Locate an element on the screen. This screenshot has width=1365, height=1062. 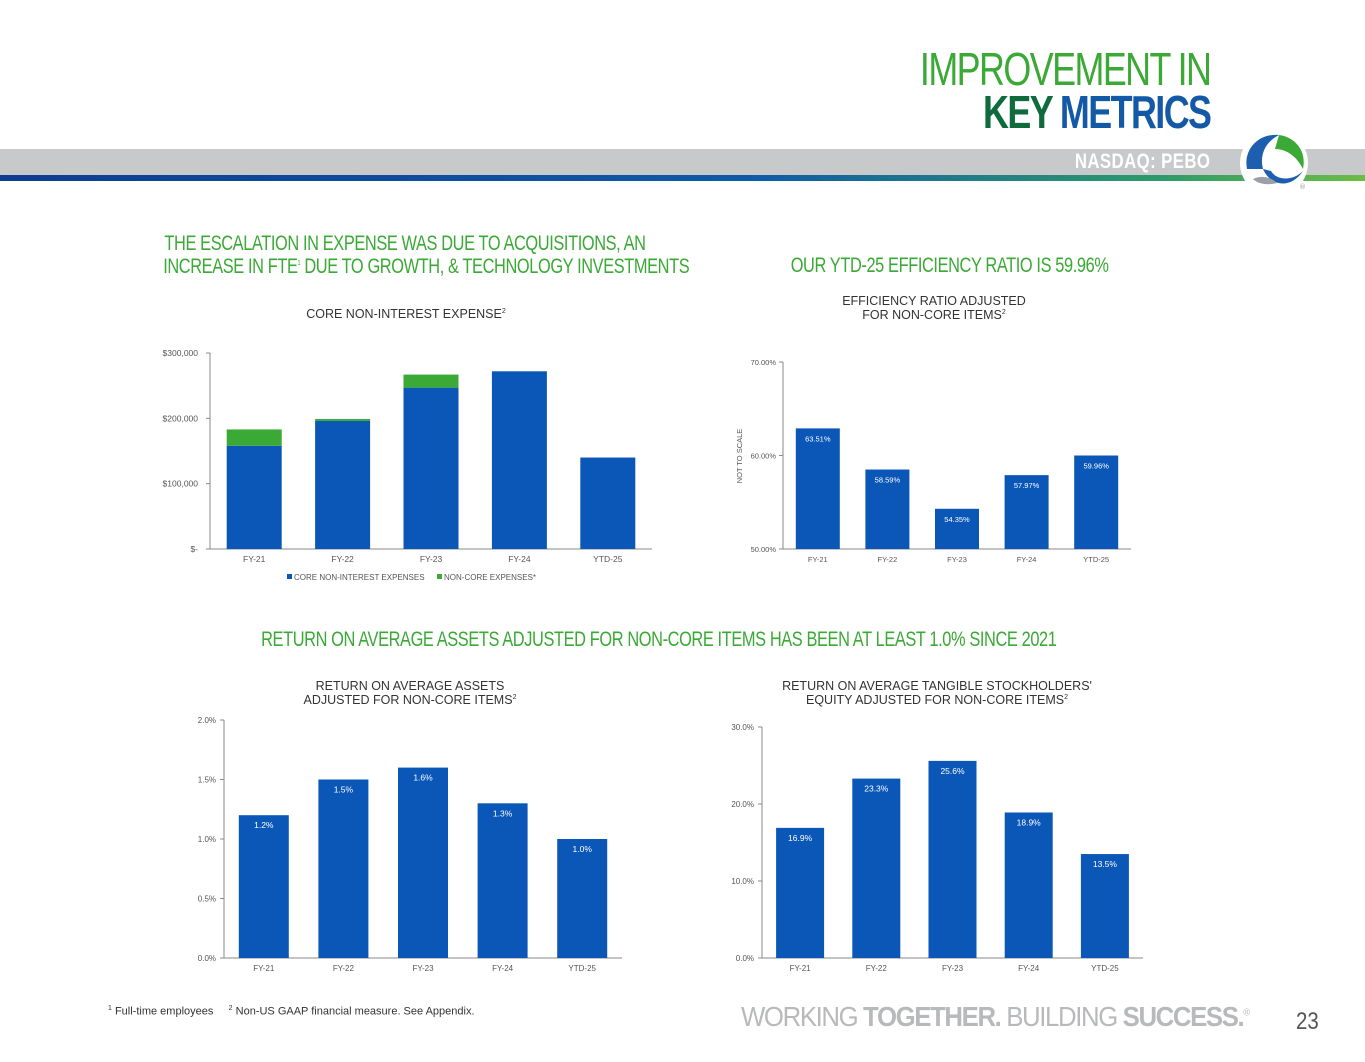
rotce-x-tick-label: FY-22 is located at coordinates (877, 968).